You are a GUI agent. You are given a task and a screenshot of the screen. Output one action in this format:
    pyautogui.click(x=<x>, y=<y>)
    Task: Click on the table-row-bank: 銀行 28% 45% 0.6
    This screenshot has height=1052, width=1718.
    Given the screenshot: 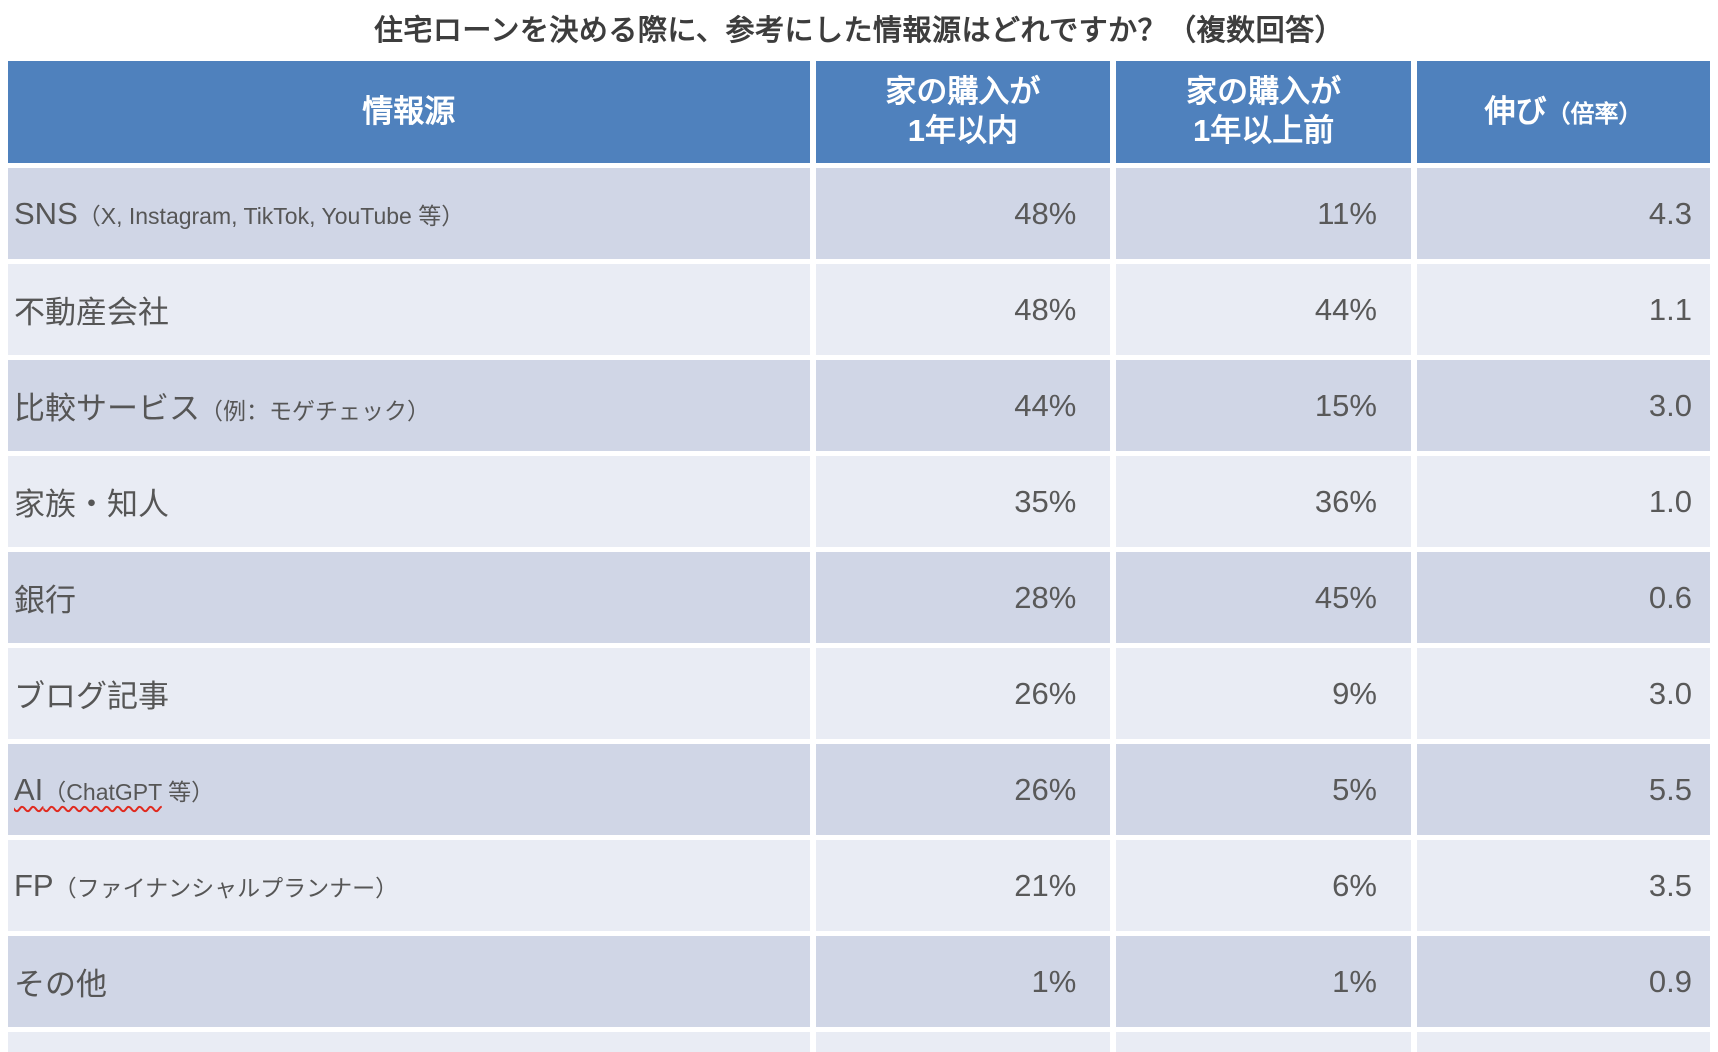 What is the action you would take?
    pyautogui.click(x=859, y=597)
    